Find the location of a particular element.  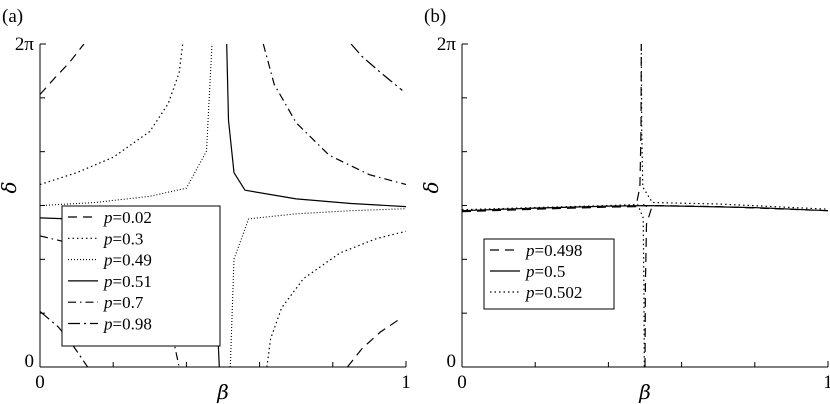

series-line-p0.51 is located at coordinates (316, 126).